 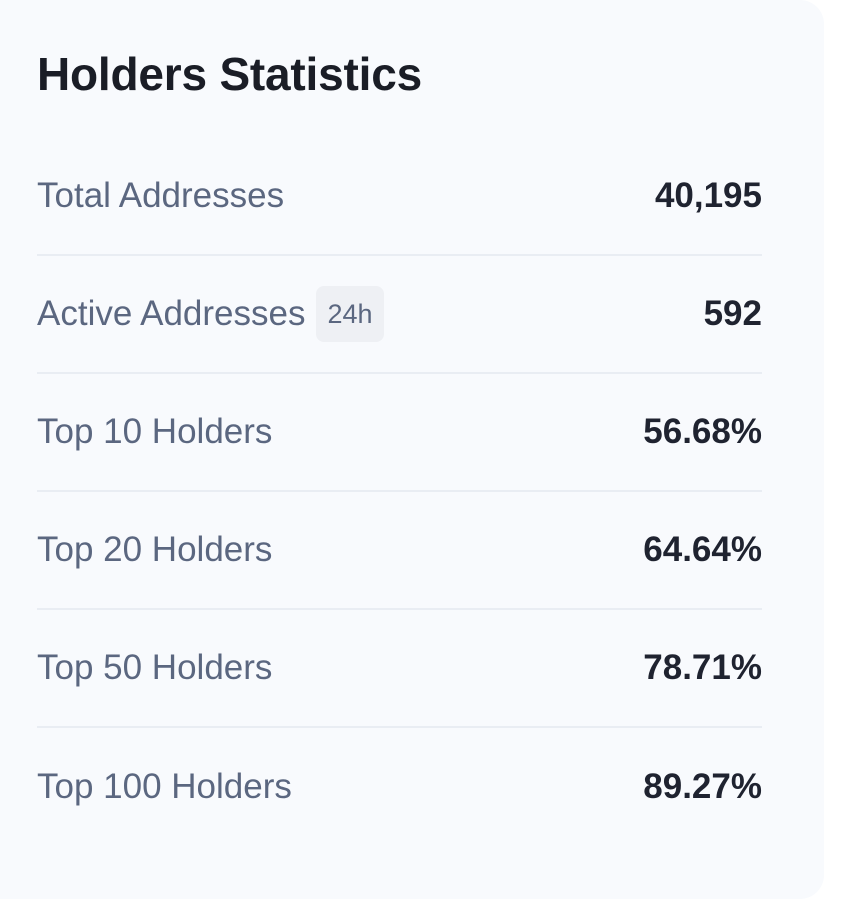 I want to click on stat-label-wrap: Top 50 Holders, so click(x=154, y=668).